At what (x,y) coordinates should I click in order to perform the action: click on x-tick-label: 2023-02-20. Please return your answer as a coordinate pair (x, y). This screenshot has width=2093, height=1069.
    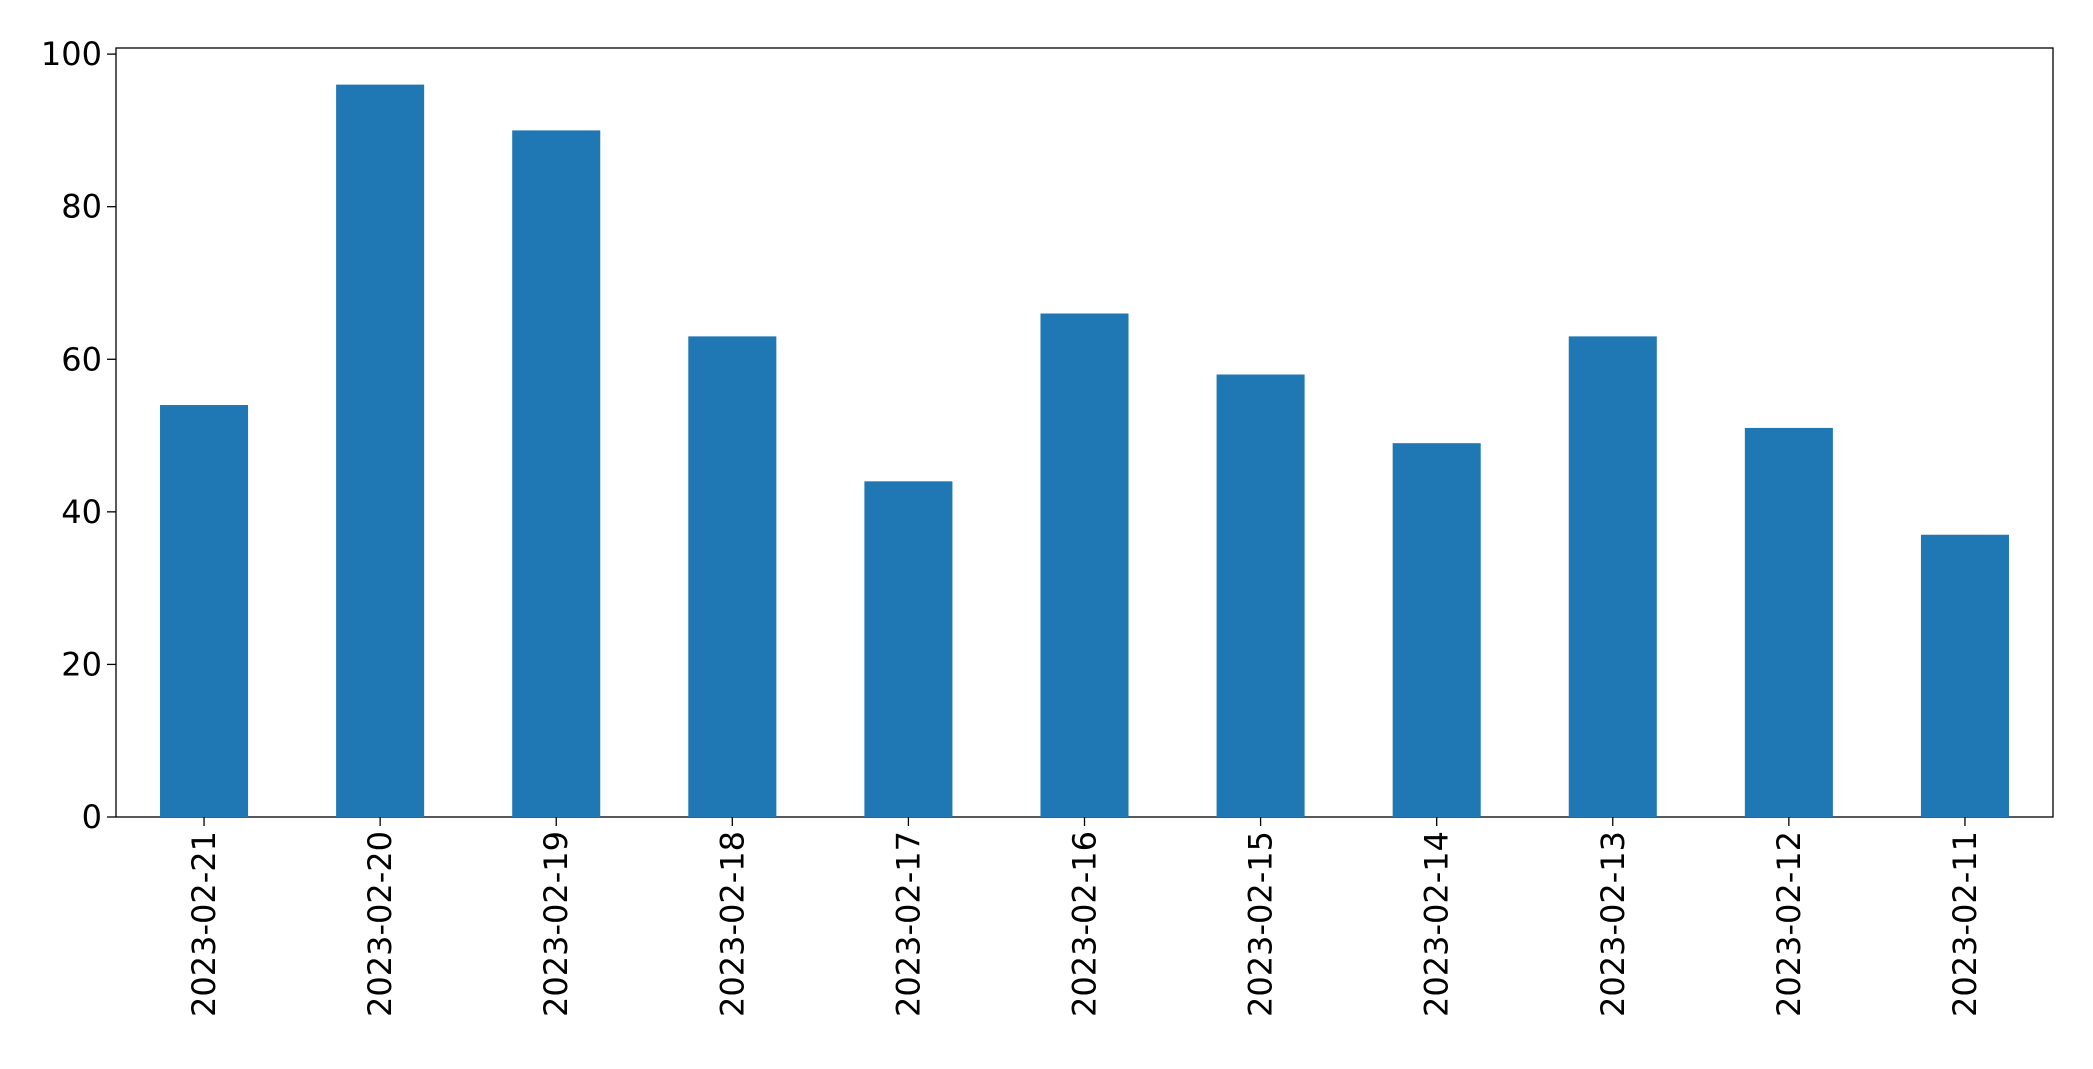
    Looking at the image, I should click on (380, 924).